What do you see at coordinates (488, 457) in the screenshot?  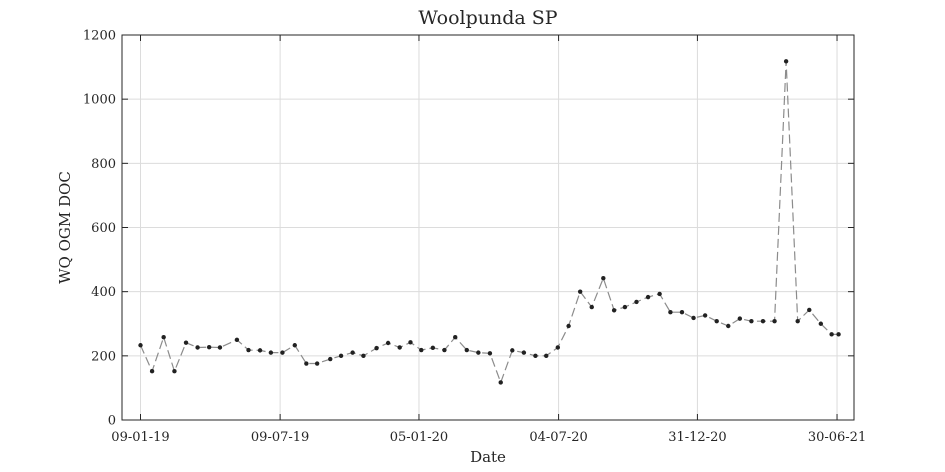 I see `x-axis-title: Date` at bounding box center [488, 457].